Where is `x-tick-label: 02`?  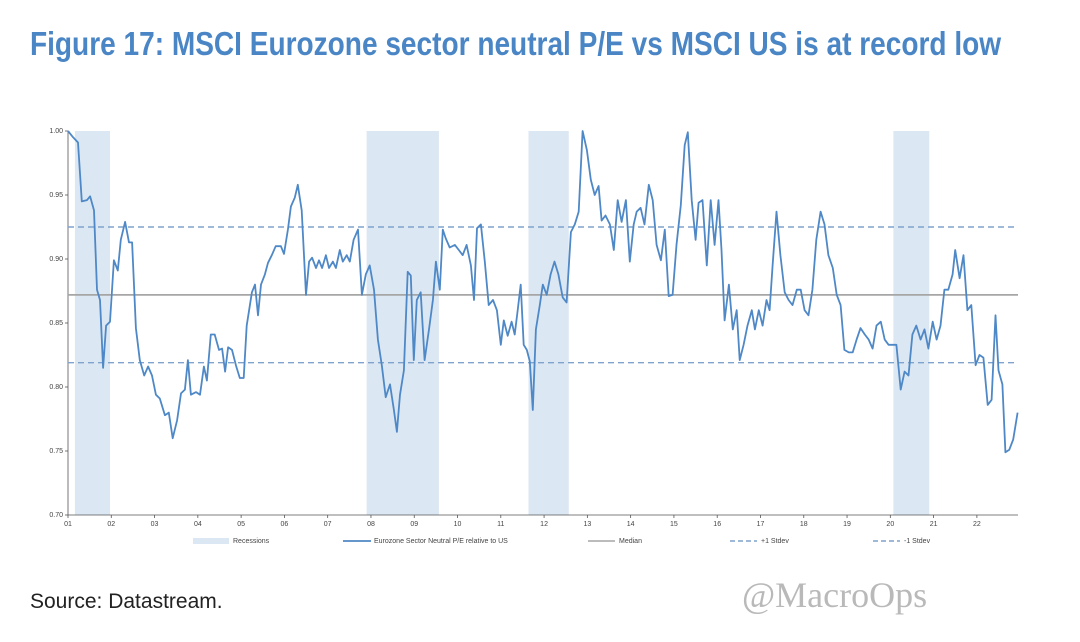 x-tick-label: 02 is located at coordinates (111, 524).